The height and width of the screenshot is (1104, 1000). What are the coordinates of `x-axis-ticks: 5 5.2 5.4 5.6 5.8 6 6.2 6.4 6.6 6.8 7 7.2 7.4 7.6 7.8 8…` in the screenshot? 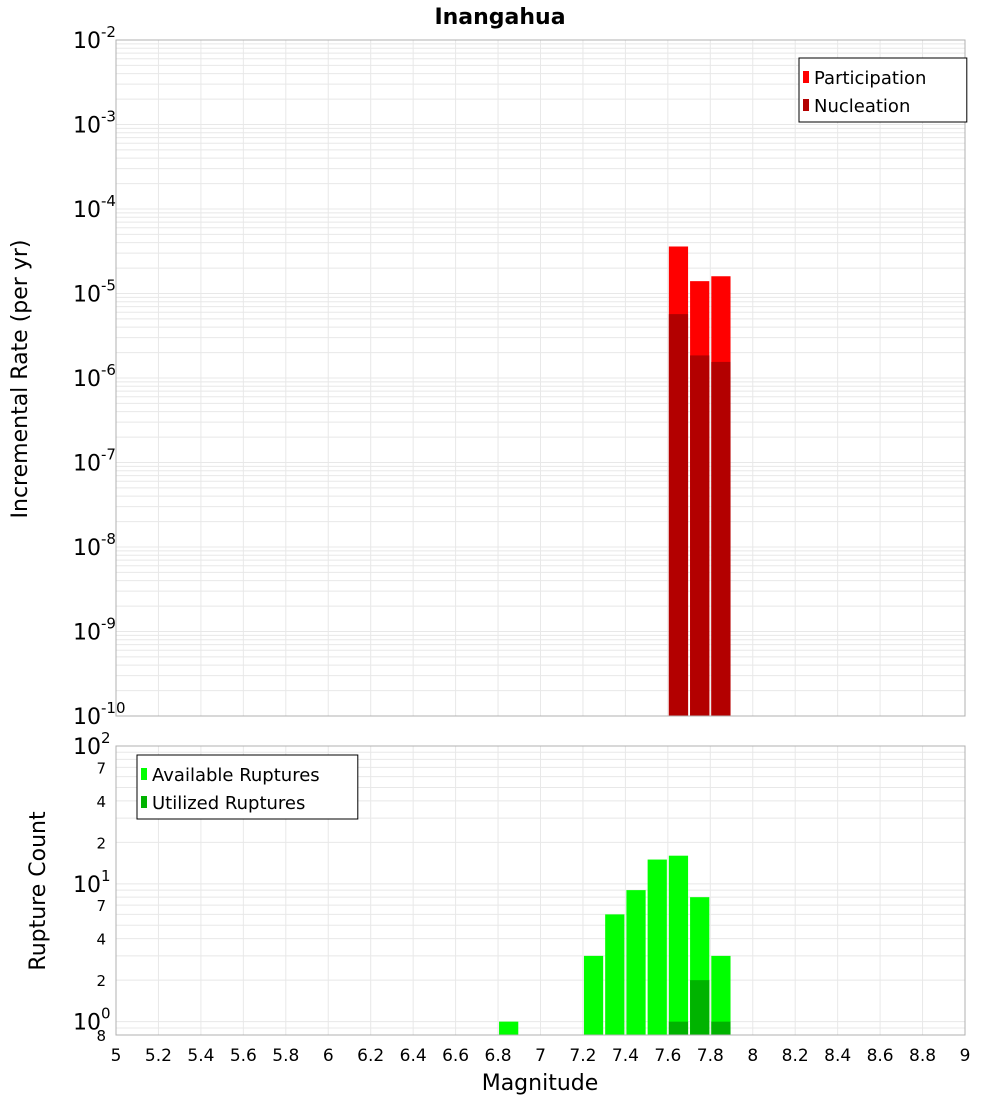 It's located at (541, 1056).